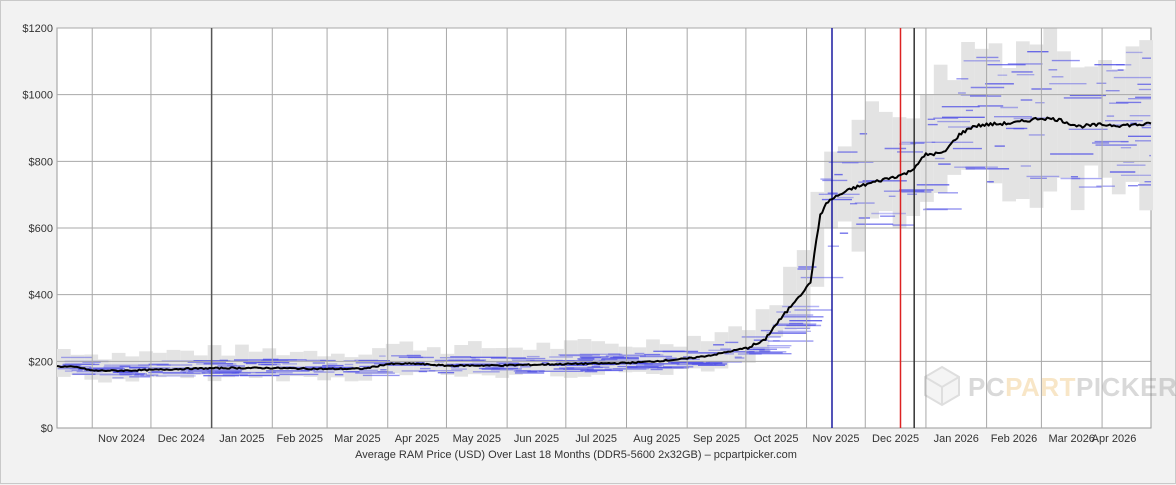 The width and height of the screenshot is (1176, 485). Describe the element at coordinates (895, 439) in the screenshot. I see `x-tick-label: Dec 2025` at that location.